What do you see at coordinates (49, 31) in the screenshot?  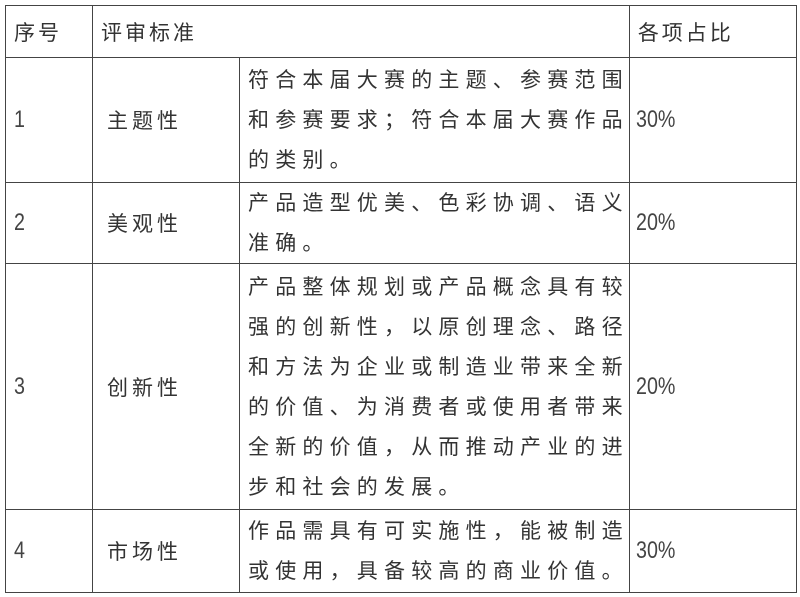 I see `header-index: 序号` at bounding box center [49, 31].